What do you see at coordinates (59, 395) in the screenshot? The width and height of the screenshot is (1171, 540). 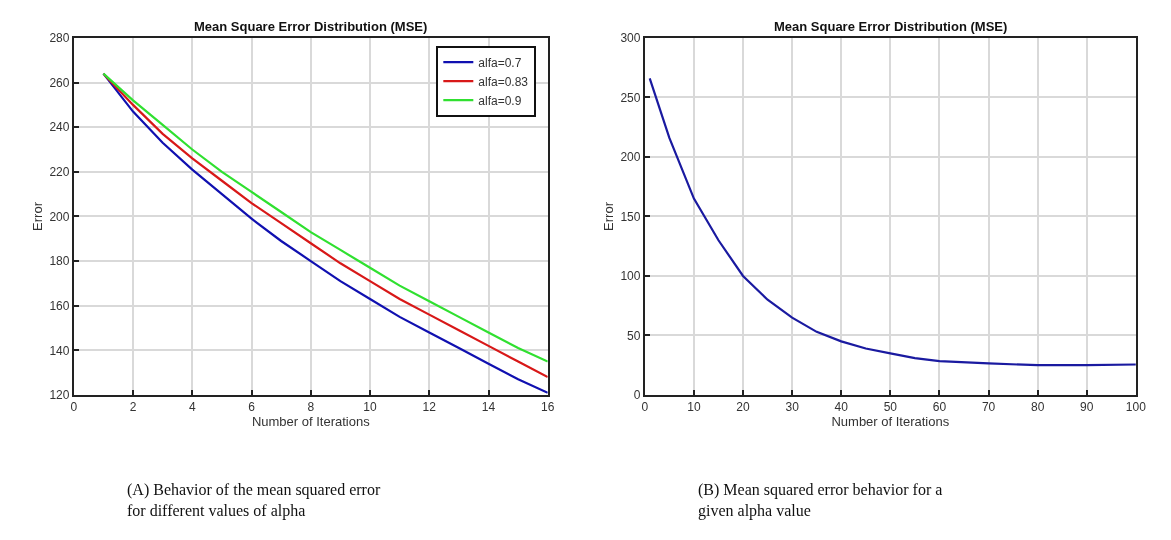 I see `y-tick-label: 120` at bounding box center [59, 395].